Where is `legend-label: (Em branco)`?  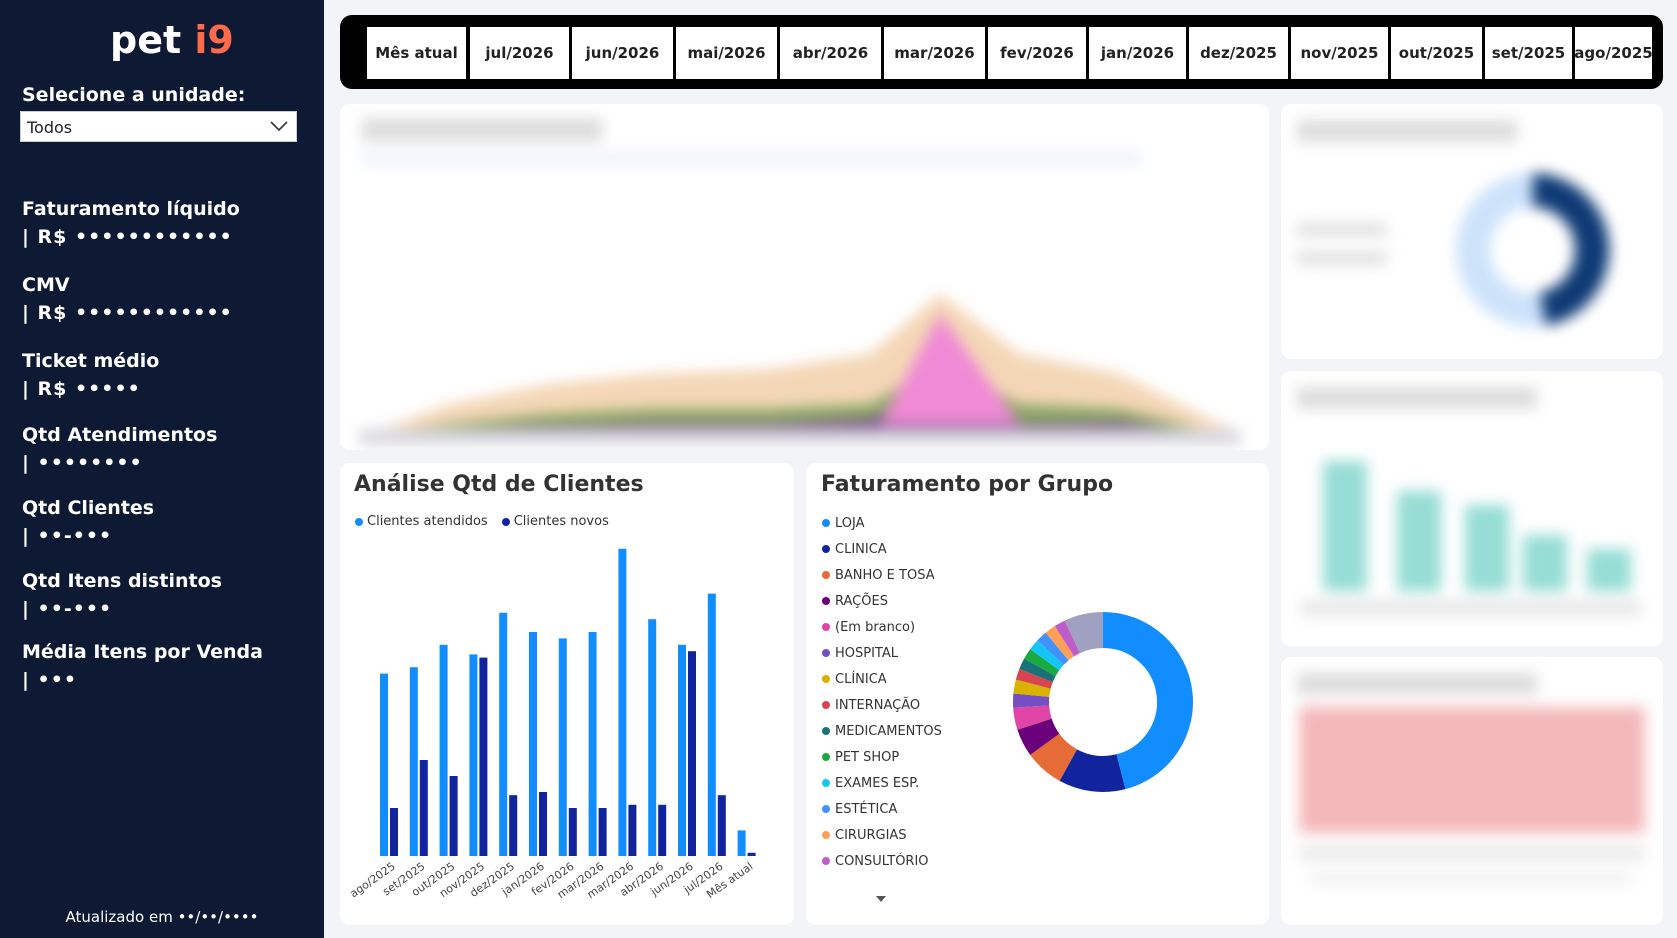
legend-label: (Em branco) is located at coordinates (875, 627).